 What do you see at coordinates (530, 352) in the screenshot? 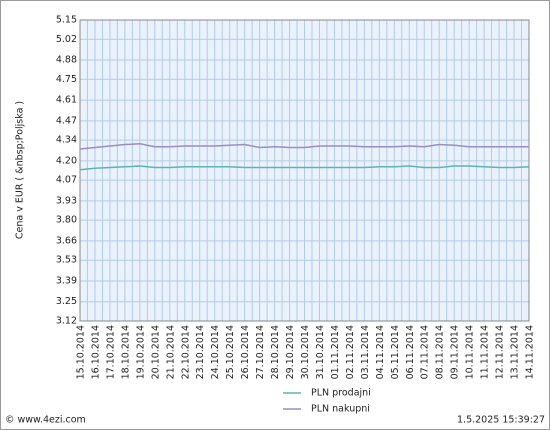
I see `x-tick-label: 14.11.2014` at bounding box center [530, 352].